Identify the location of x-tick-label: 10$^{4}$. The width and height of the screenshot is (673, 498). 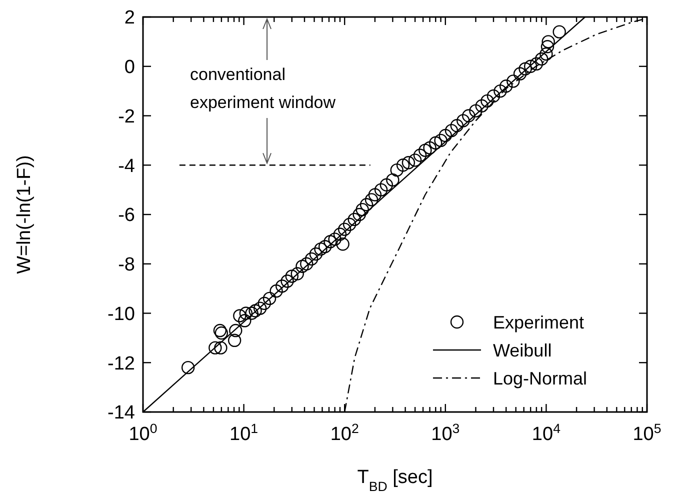
(546, 432).